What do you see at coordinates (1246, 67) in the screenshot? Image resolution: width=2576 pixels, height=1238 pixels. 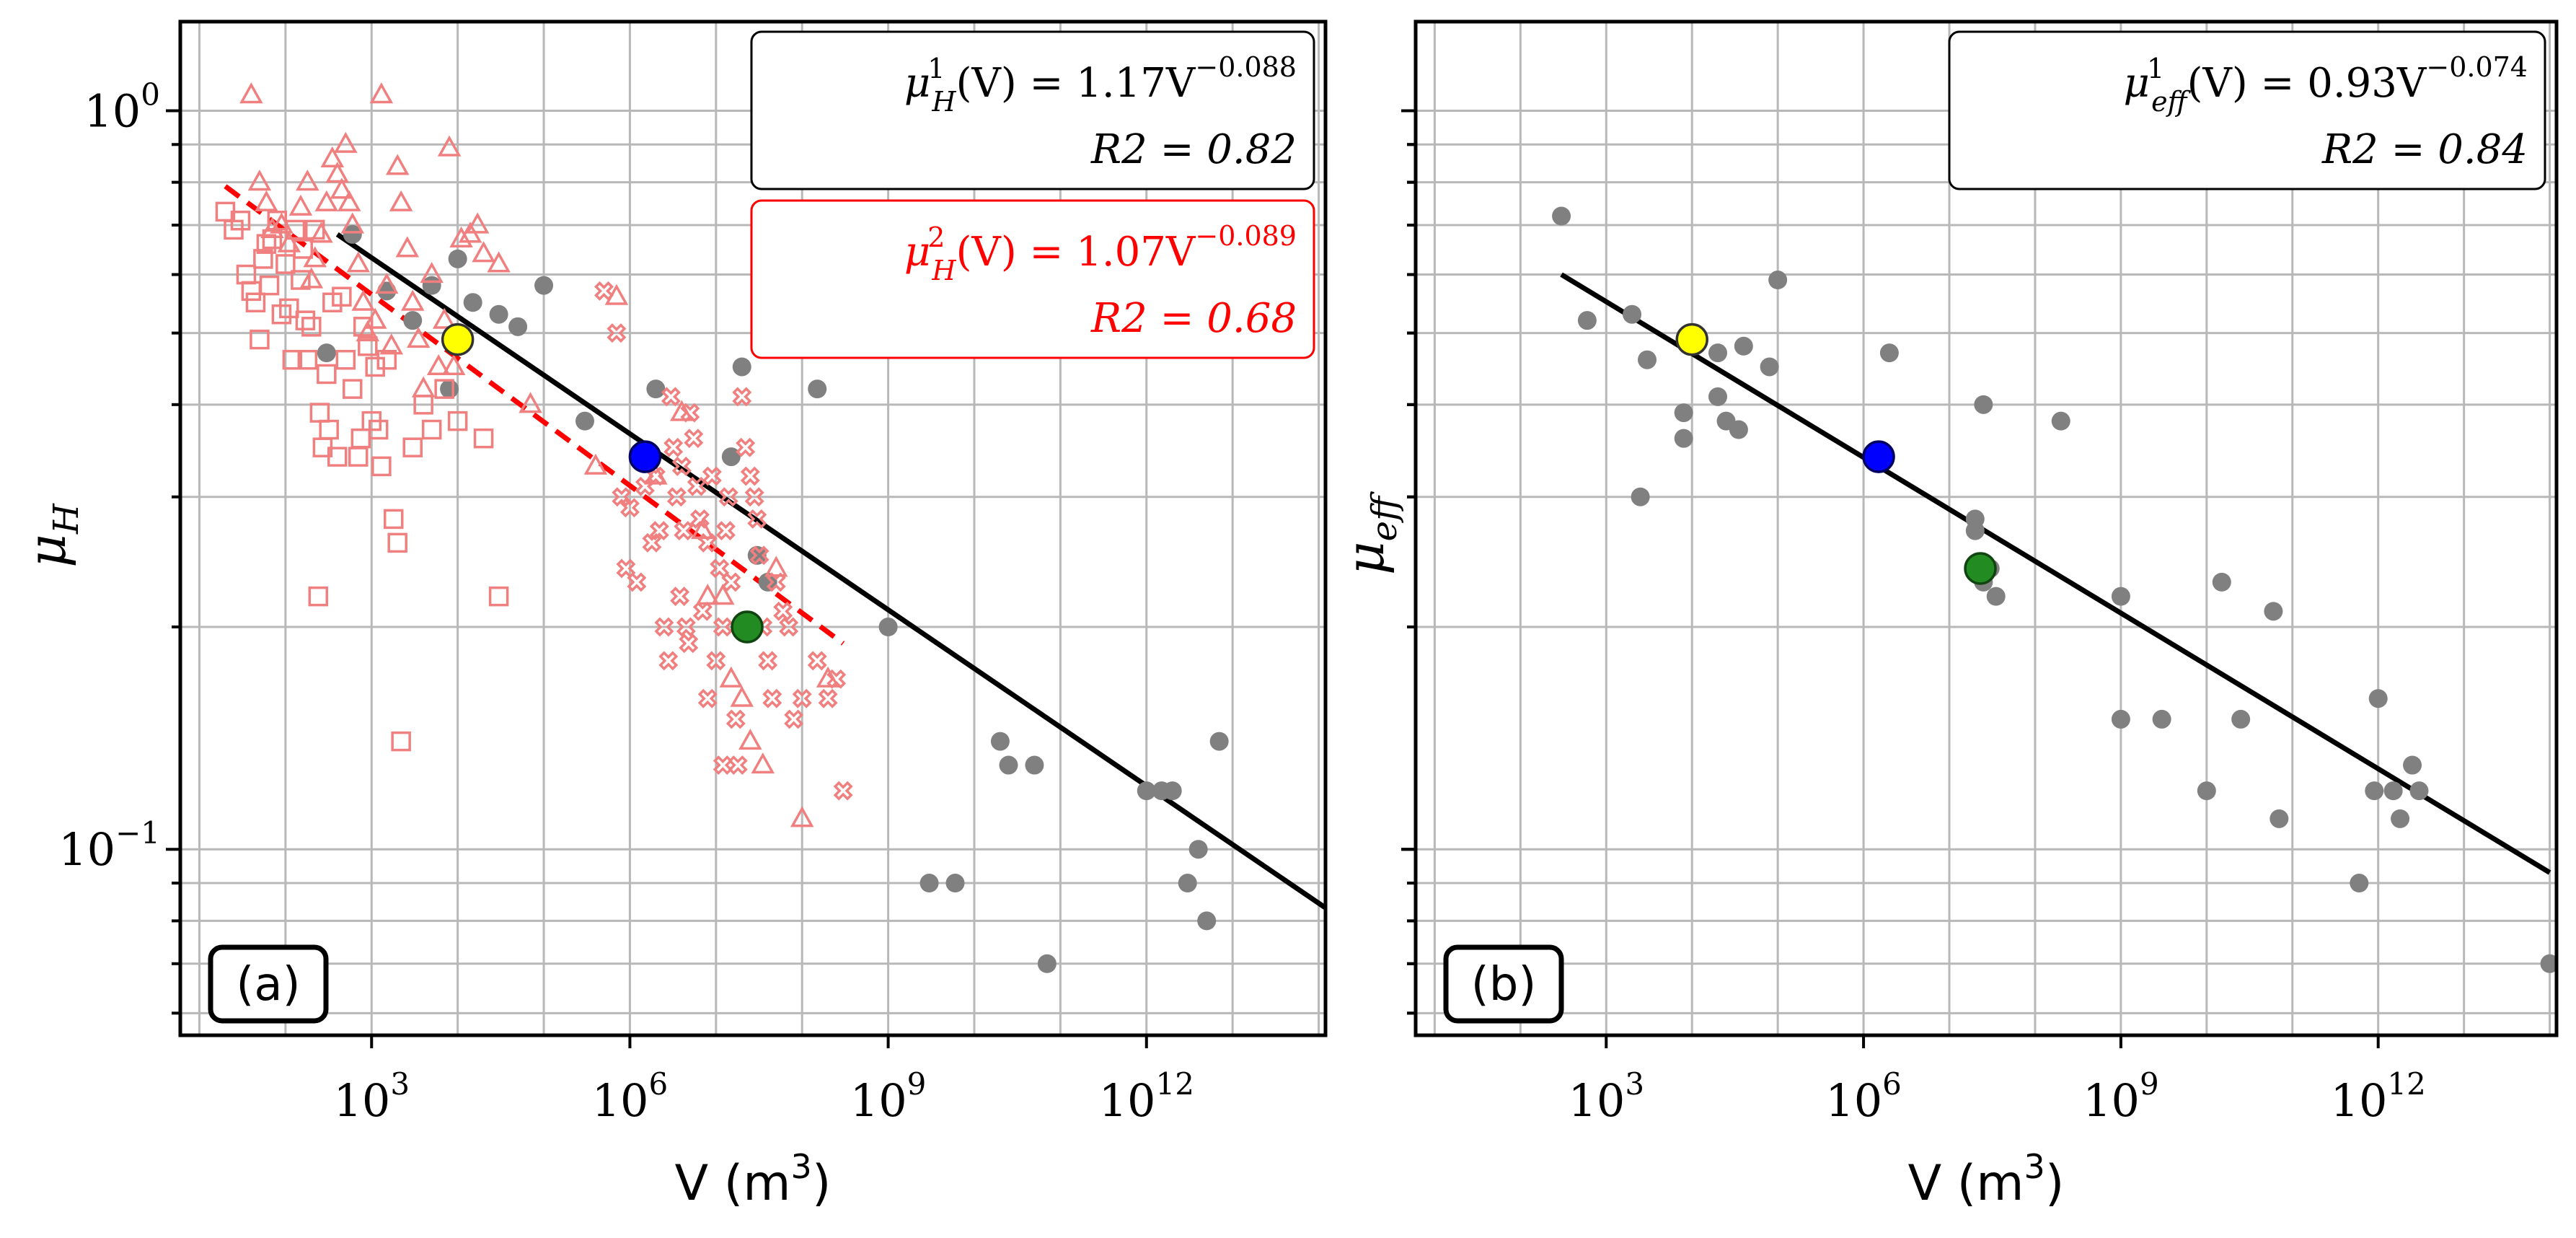 I see `eq-exponent: −0.088` at bounding box center [1246, 67].